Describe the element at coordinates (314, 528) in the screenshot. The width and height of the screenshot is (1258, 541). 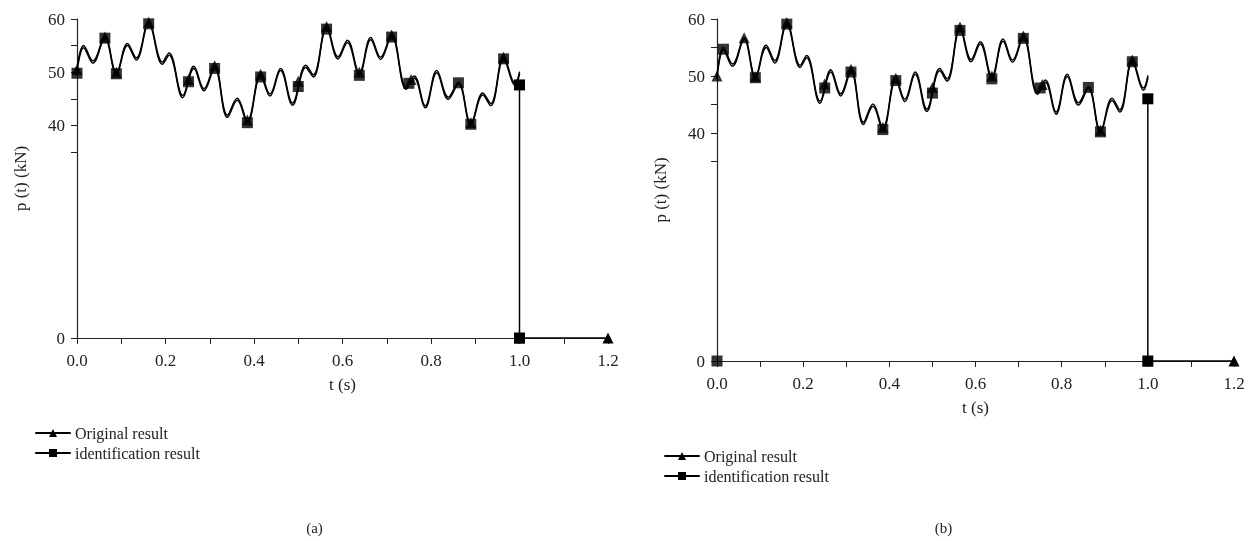
I see `text: (a)` at that location.